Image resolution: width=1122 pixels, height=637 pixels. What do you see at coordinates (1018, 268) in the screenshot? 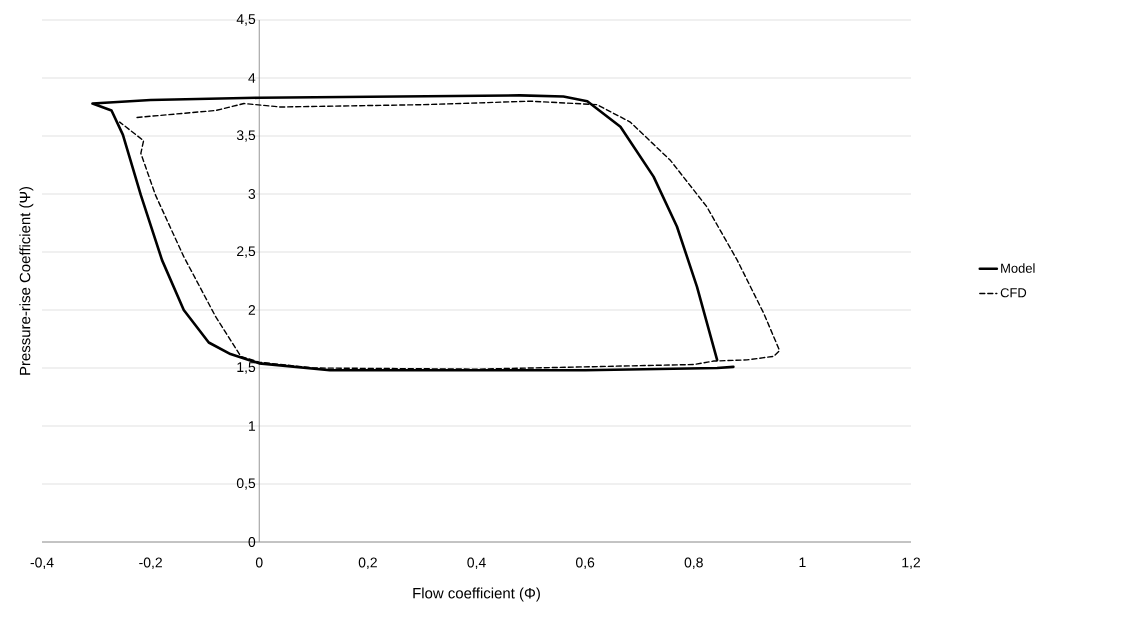
I see `legend-label: Model` at bounding box center [1018, 268].